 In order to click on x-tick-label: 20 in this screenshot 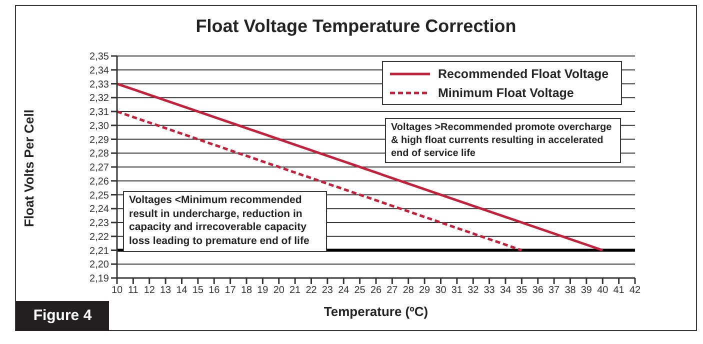, I will do `click(279, 290)`.